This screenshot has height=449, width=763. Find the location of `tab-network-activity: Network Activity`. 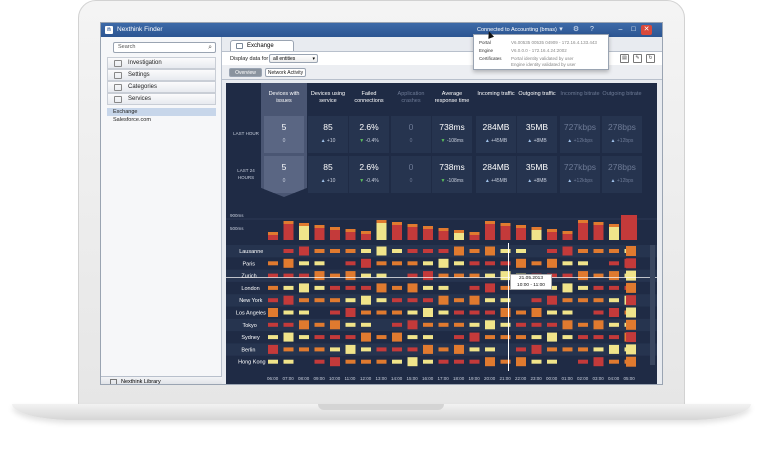

tab-network-activity: Network Activity is located at coordinates (285, 72).